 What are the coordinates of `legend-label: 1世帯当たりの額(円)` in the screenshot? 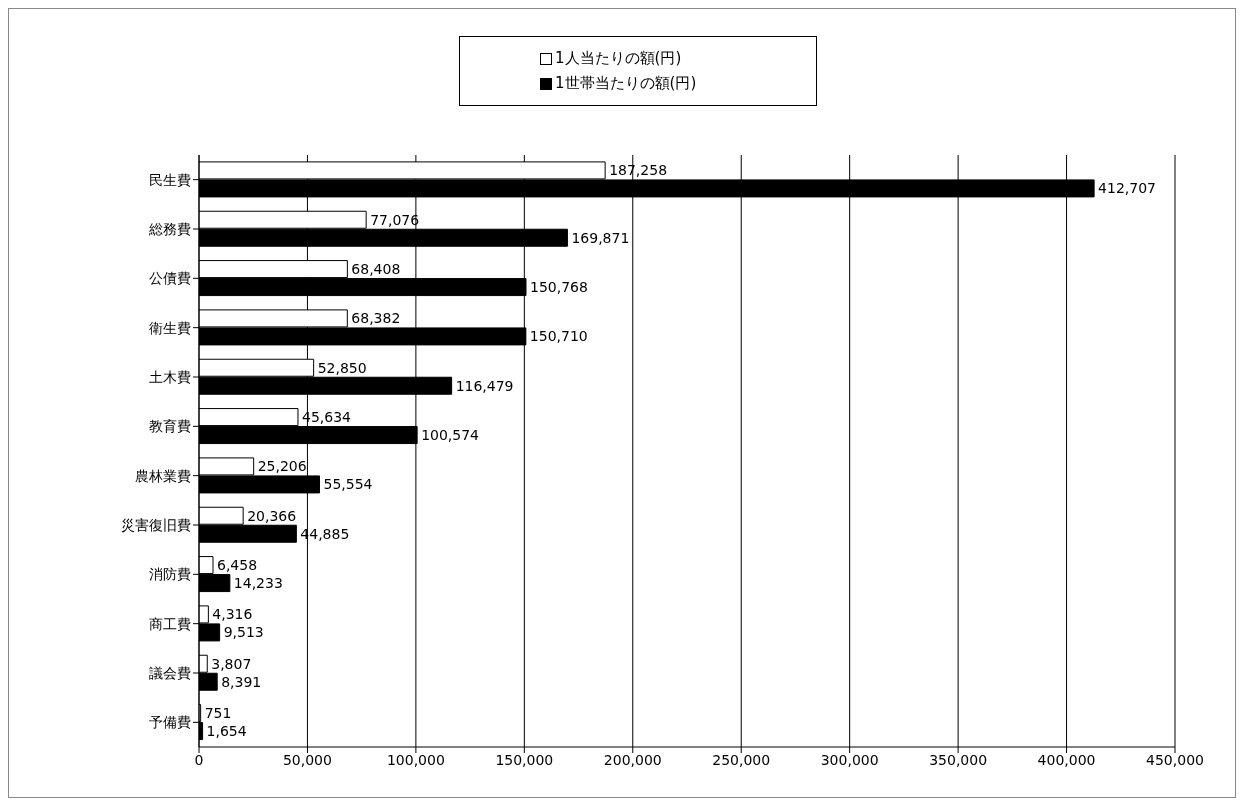 It's located at (626, 83).